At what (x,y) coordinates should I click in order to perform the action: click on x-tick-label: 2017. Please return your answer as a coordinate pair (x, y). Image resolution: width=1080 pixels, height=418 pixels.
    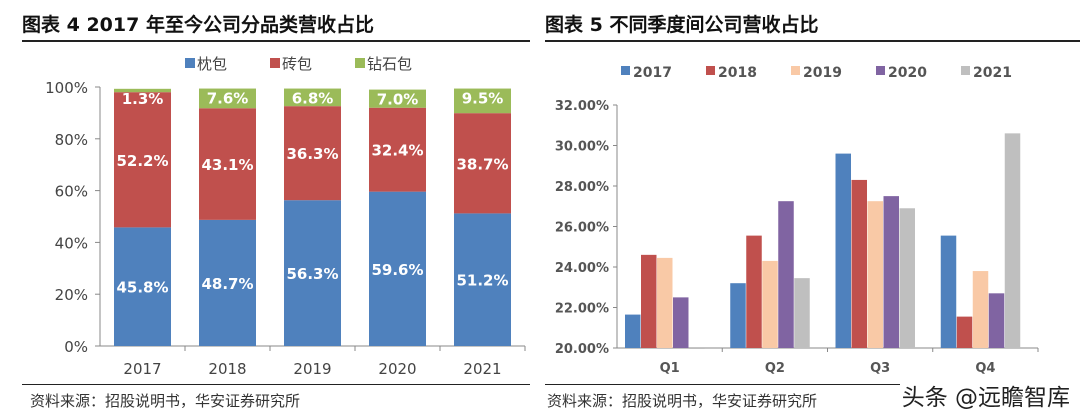
    Looking at the image, I should click on (142, 369).